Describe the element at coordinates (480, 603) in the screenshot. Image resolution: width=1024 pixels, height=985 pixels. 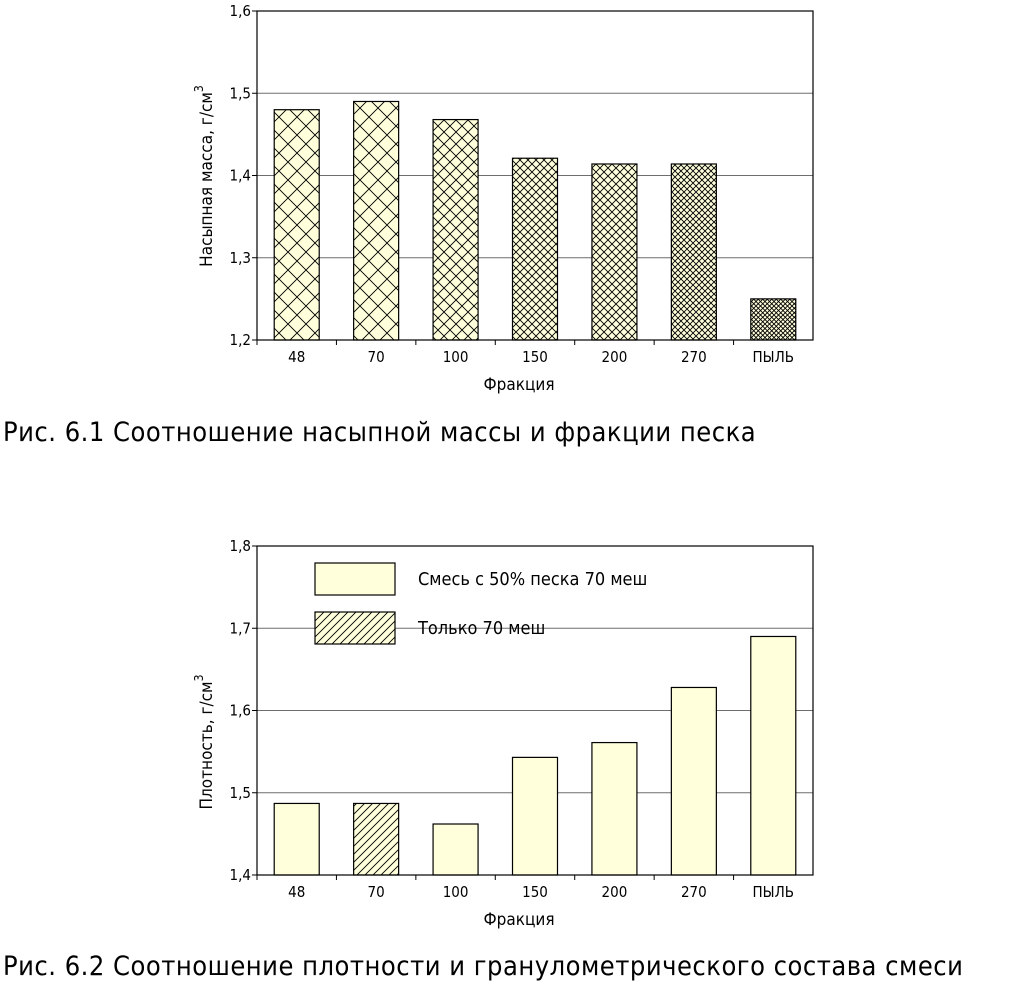
I see `chart2-legend: Смесь с 50% песка 70 меш Только 70 меш` at that location.